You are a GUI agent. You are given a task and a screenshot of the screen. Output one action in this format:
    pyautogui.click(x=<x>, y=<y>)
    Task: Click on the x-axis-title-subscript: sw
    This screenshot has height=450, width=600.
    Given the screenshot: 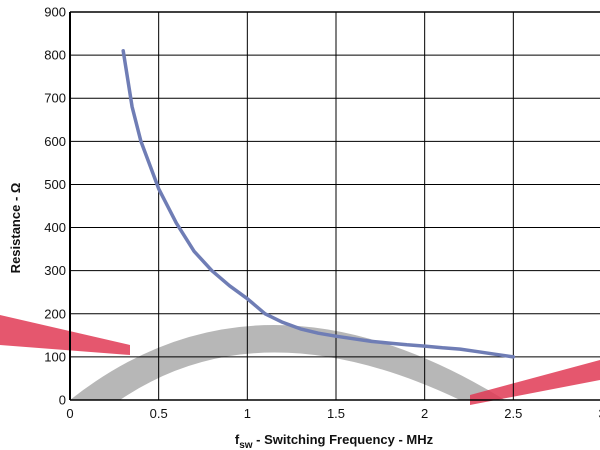 What is the action you would take?
    pyautogui.click(x=246, y=445)
    